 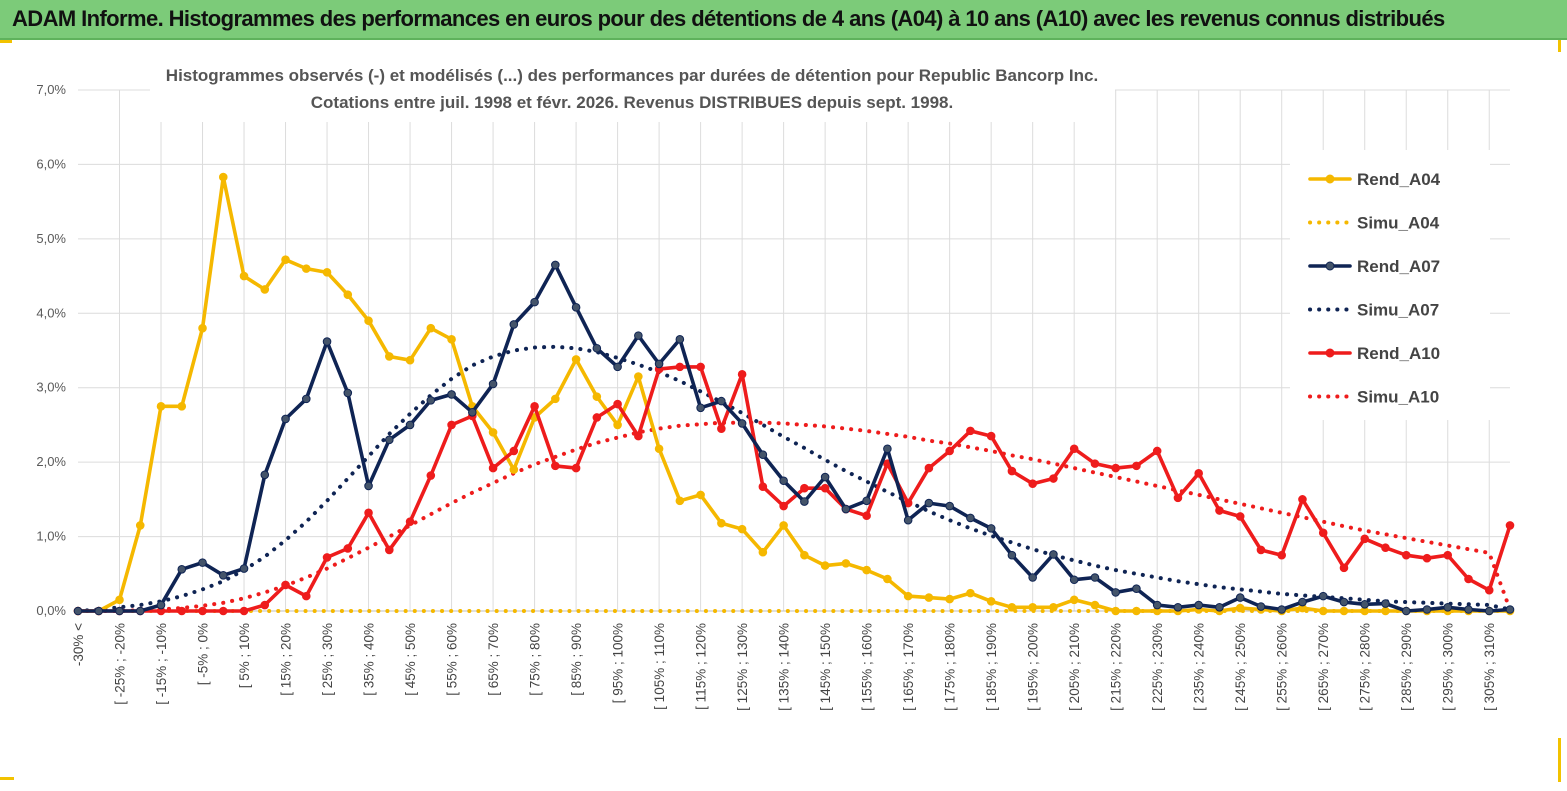 What do you see at coordinates (1323, 667) in the screenshot?
I see `x-tick-label: [ 265% ; 270%` at bounding box center [1323, 667].